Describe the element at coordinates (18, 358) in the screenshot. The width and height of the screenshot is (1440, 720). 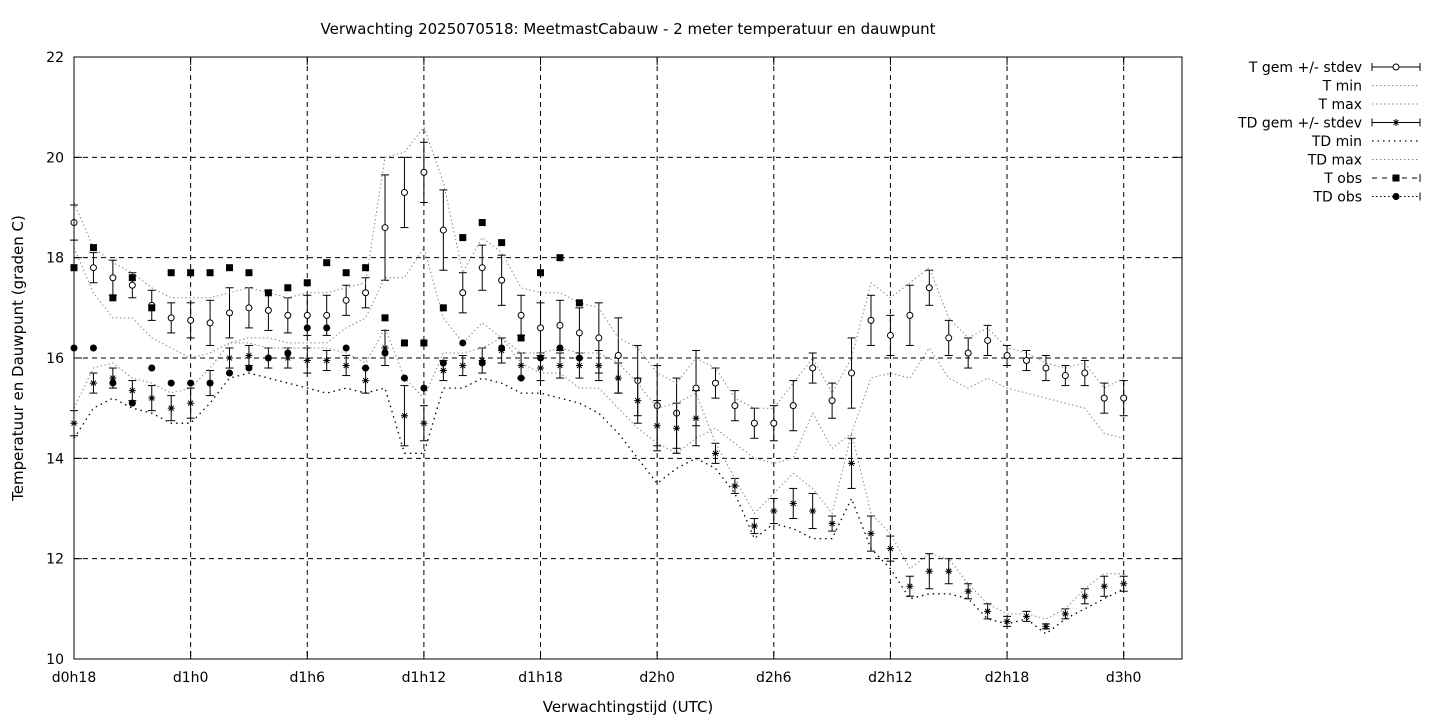
I see `y-axis-label: Temperatuur en Dauwpunt (graden C)` at that location.